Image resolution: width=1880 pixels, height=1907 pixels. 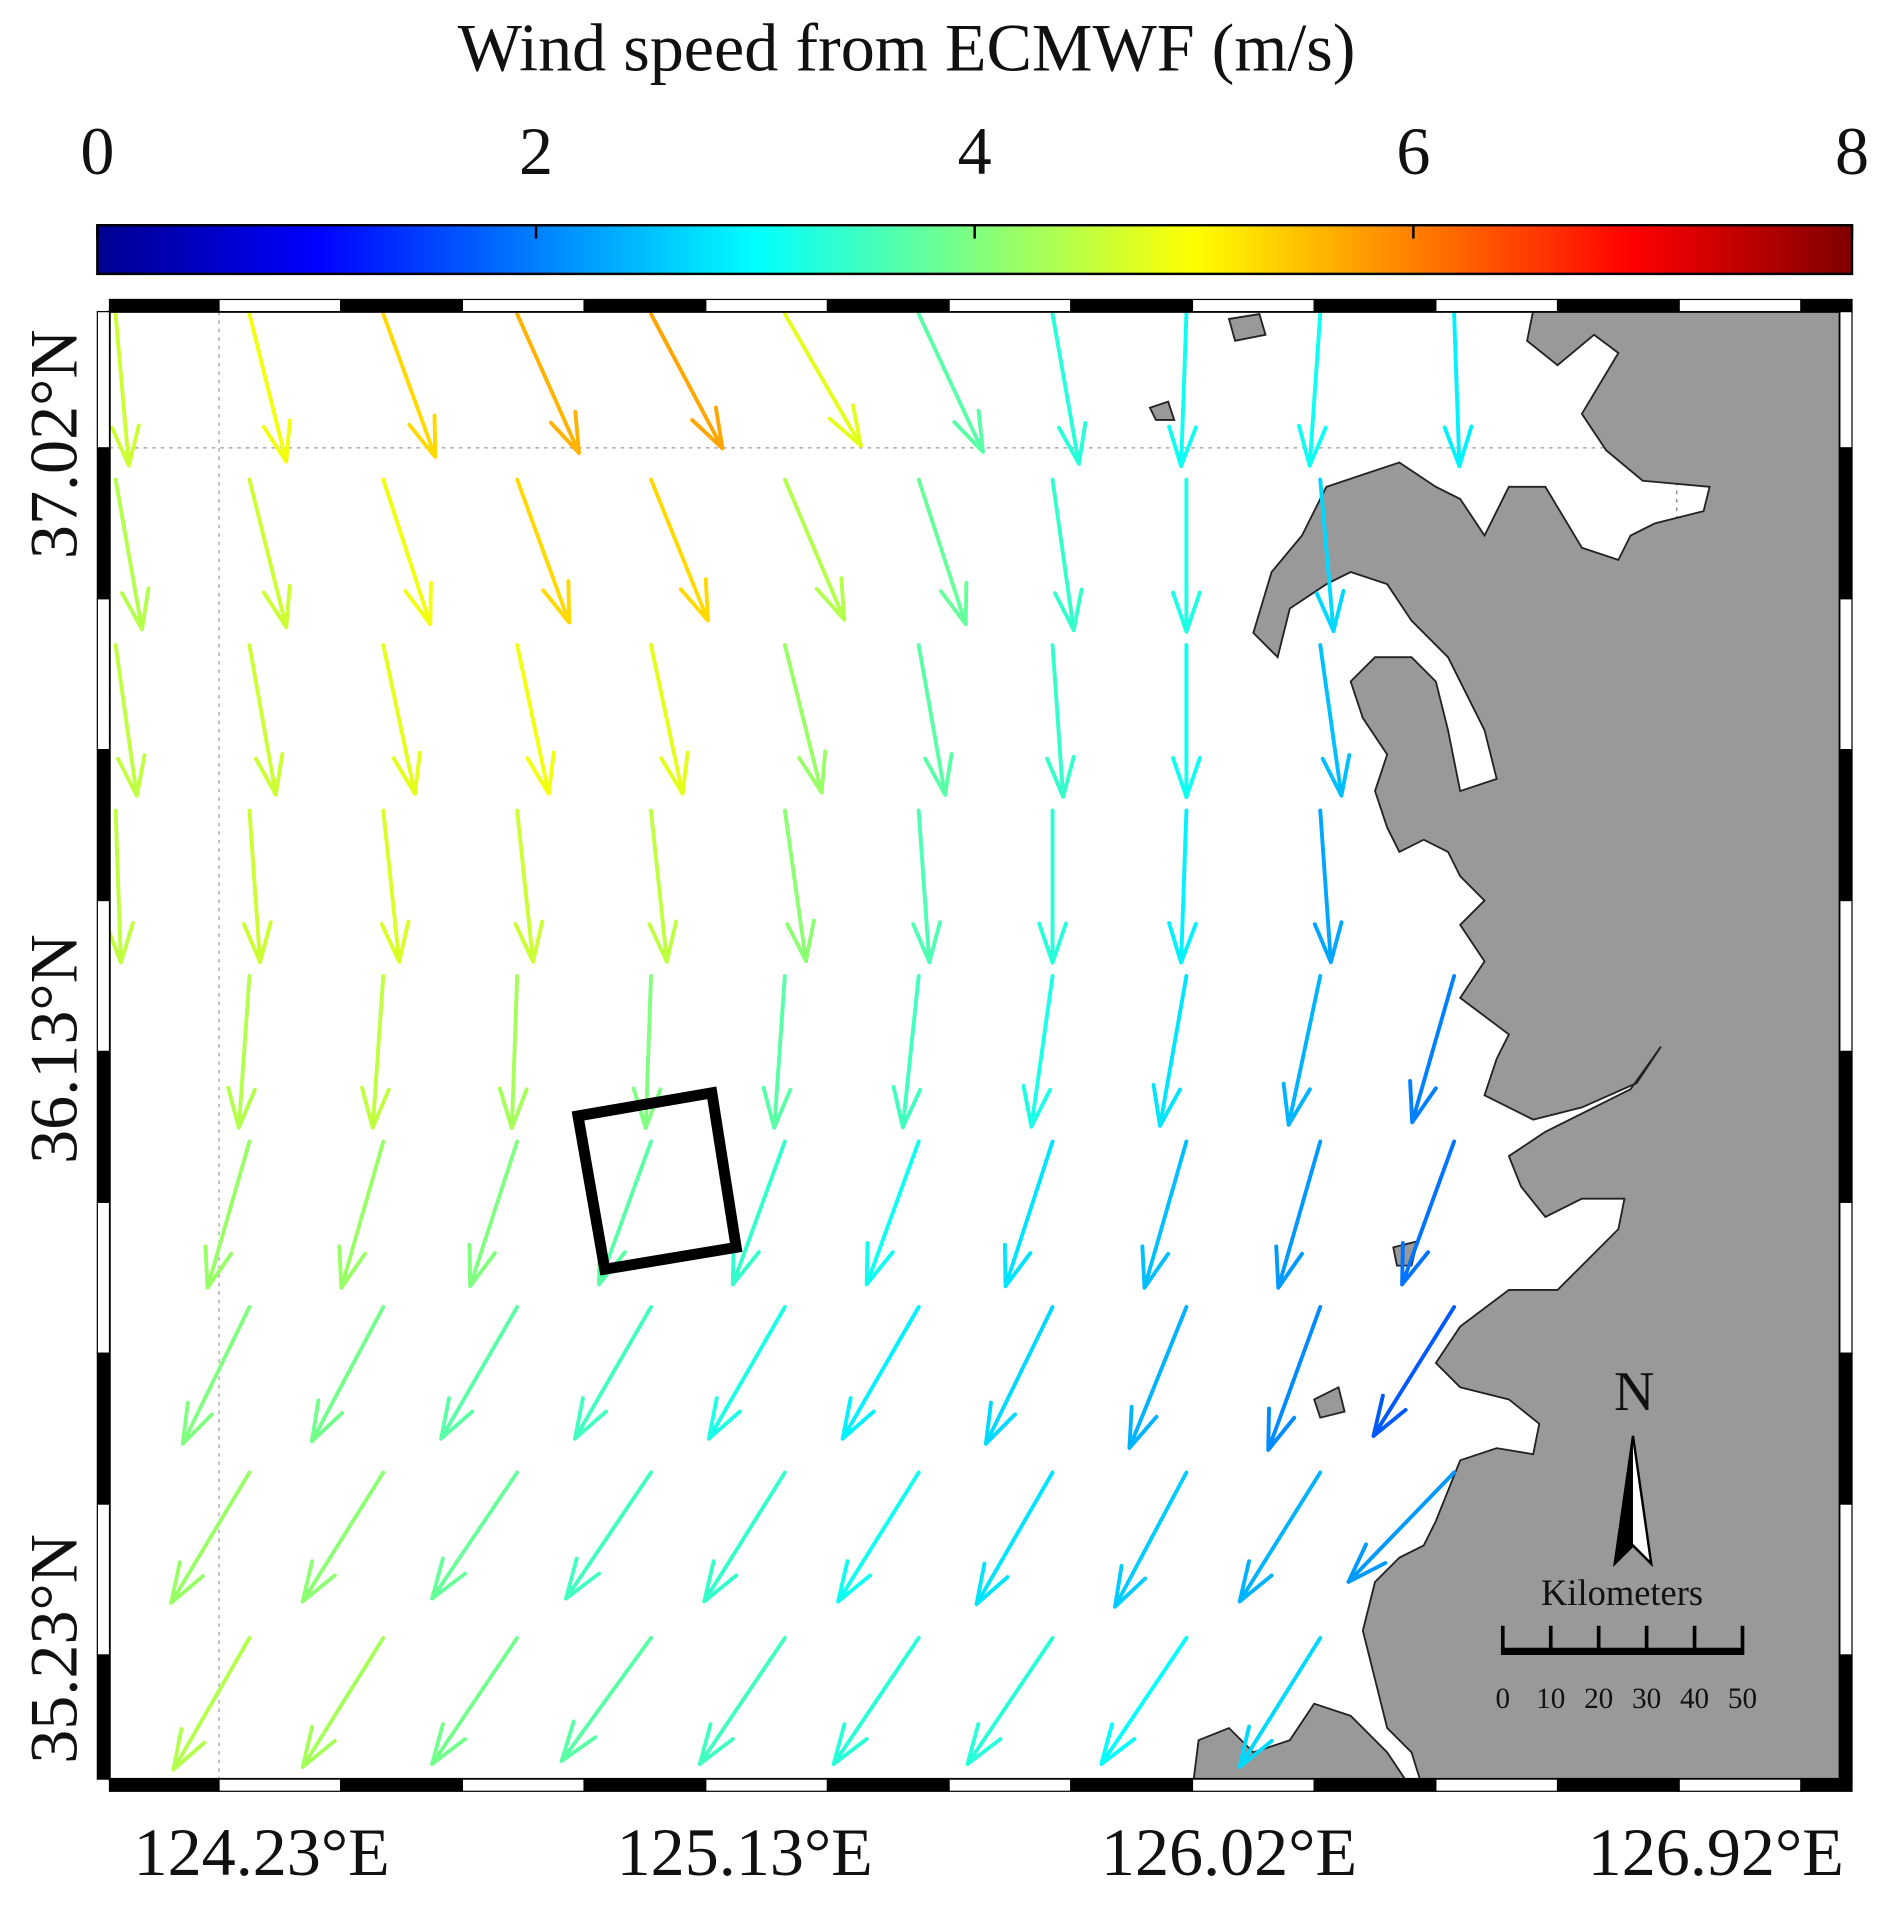 I want to click on latitude-label: 37.02°N, so click(x=53, y=444).